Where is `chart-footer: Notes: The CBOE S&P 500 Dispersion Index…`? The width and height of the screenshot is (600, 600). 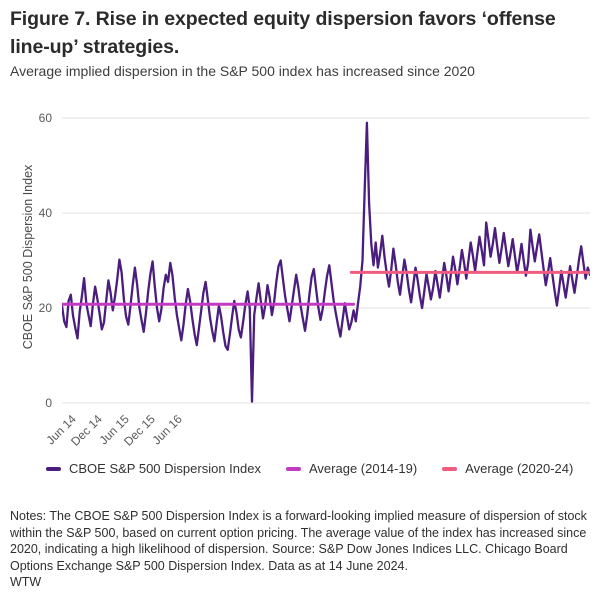
chart-footer: Notes: The CBOE S&P 500 Dispersion Index… is located at coordinates (302, 549).